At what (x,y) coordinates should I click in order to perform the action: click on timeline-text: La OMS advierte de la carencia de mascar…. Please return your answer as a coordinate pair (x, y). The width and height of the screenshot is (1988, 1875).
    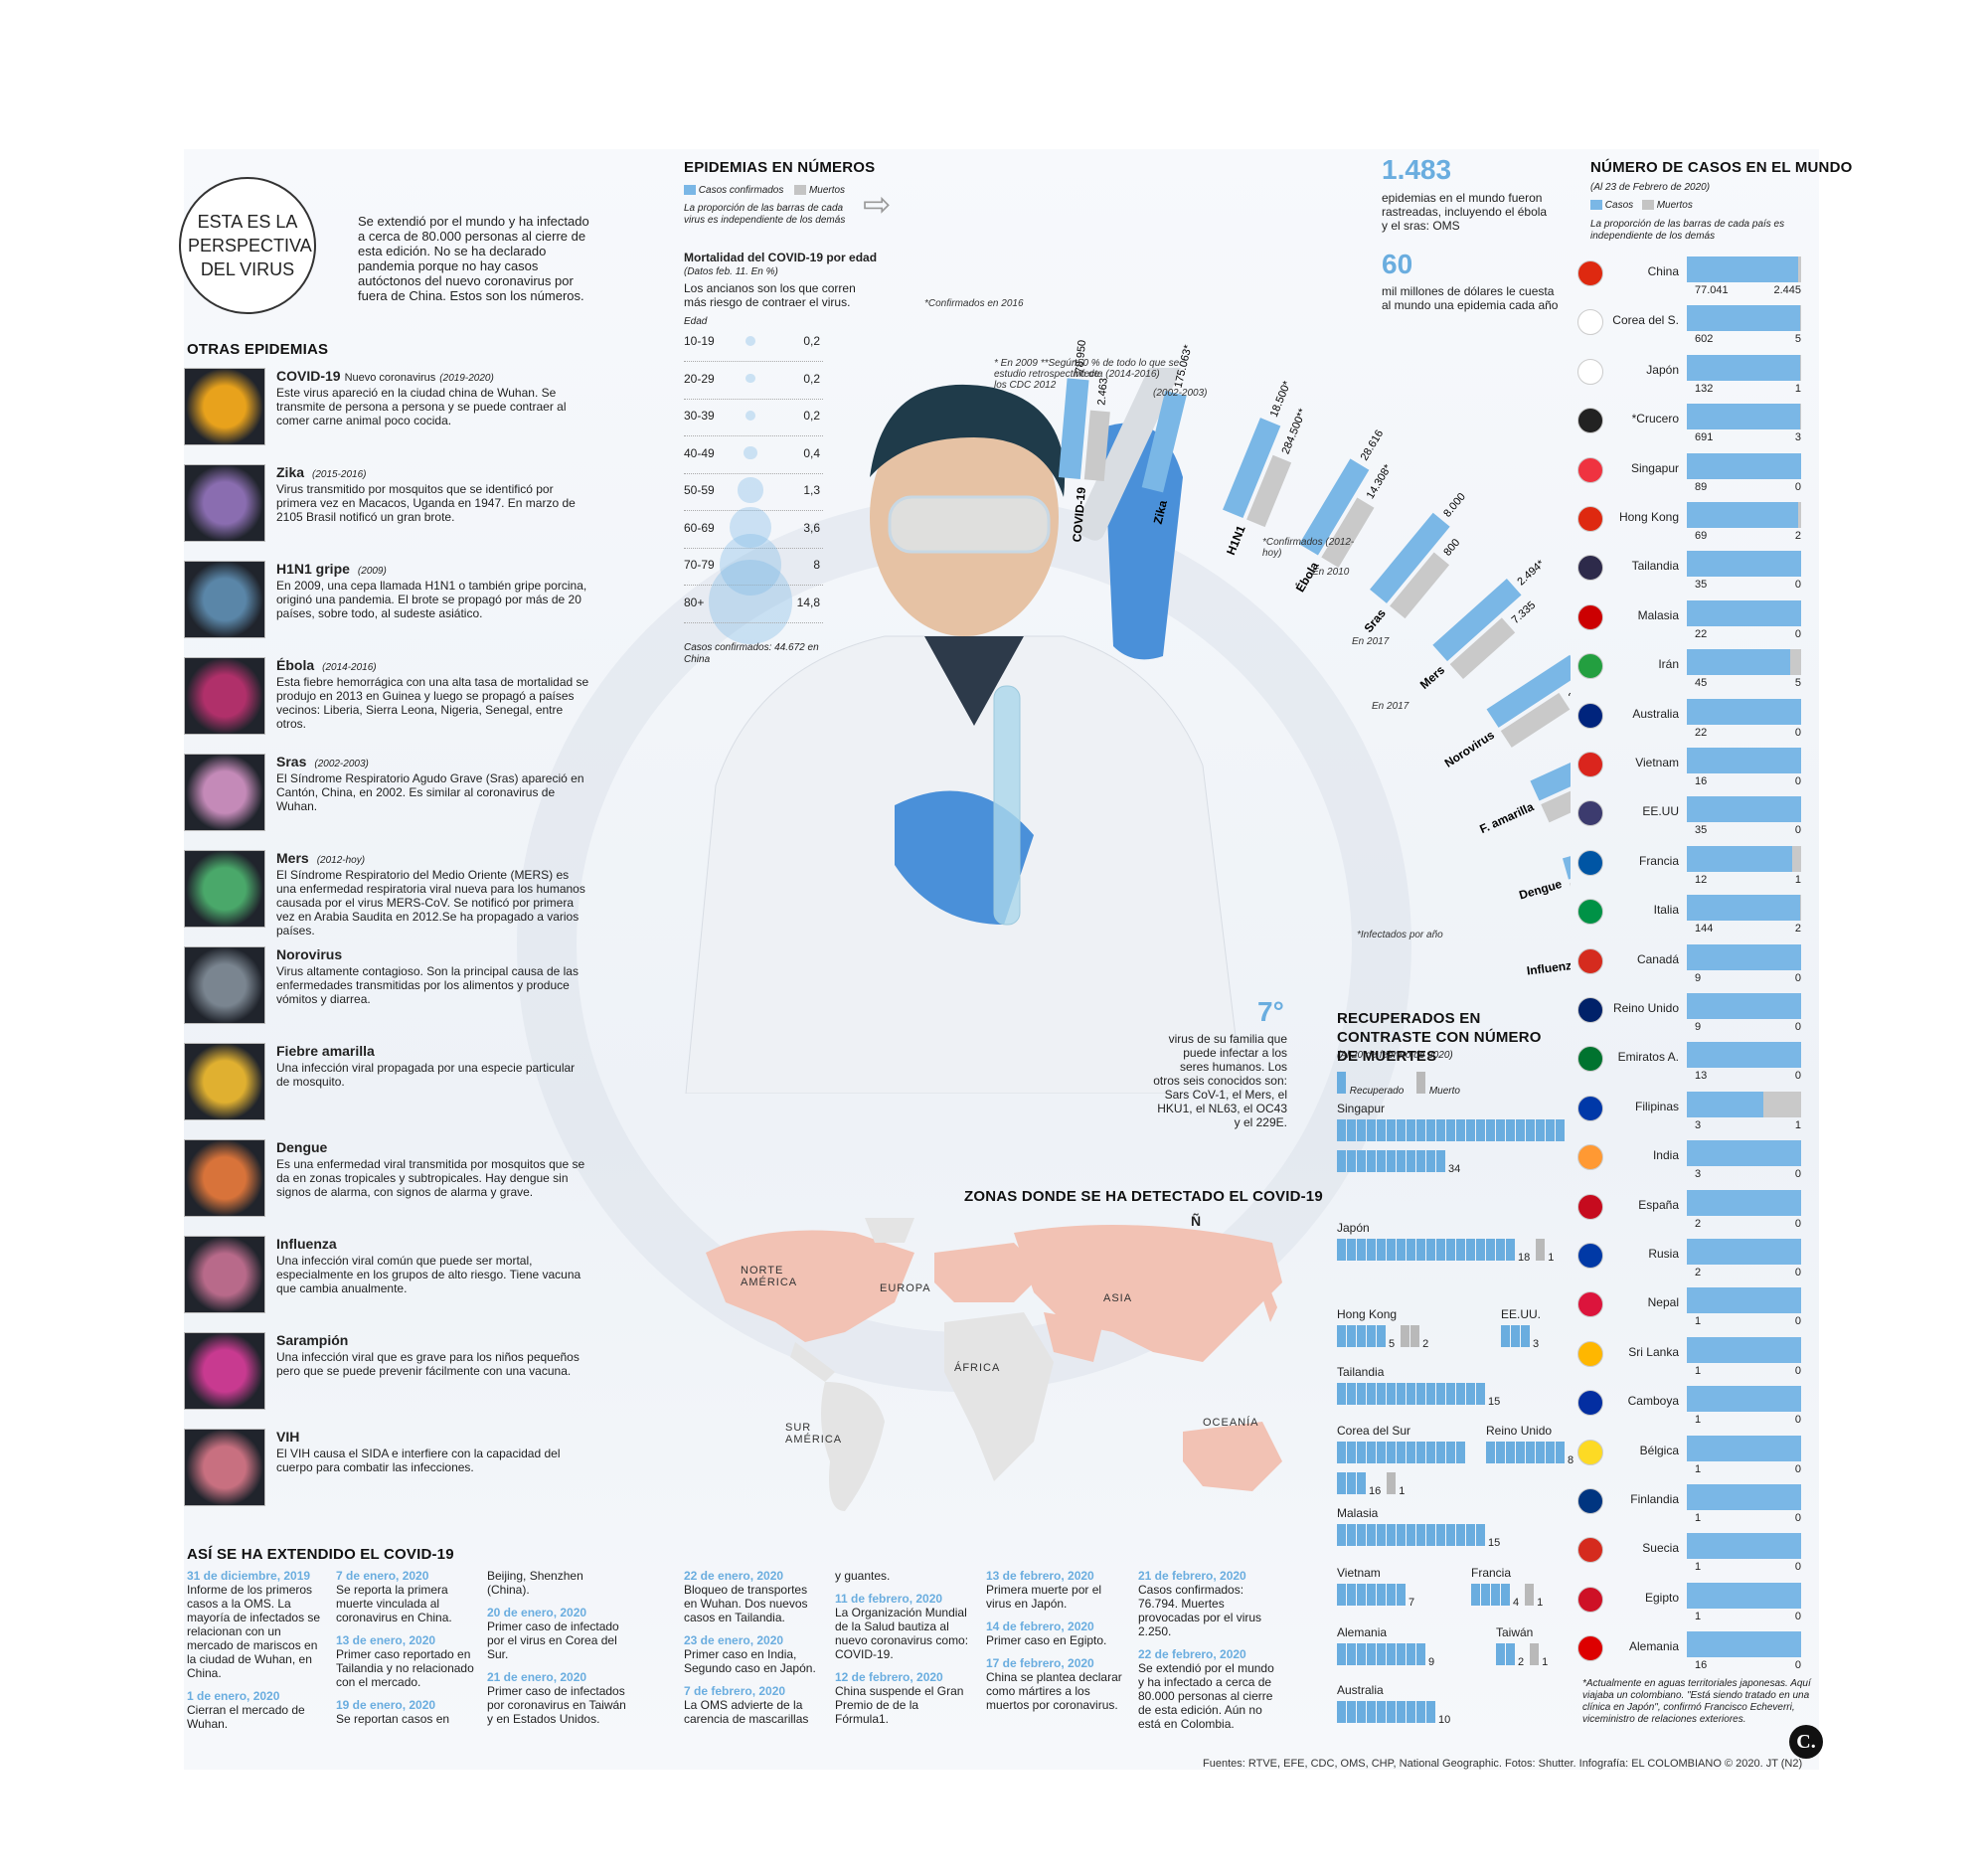
    Looking at the image, I should click on (746, 1712).